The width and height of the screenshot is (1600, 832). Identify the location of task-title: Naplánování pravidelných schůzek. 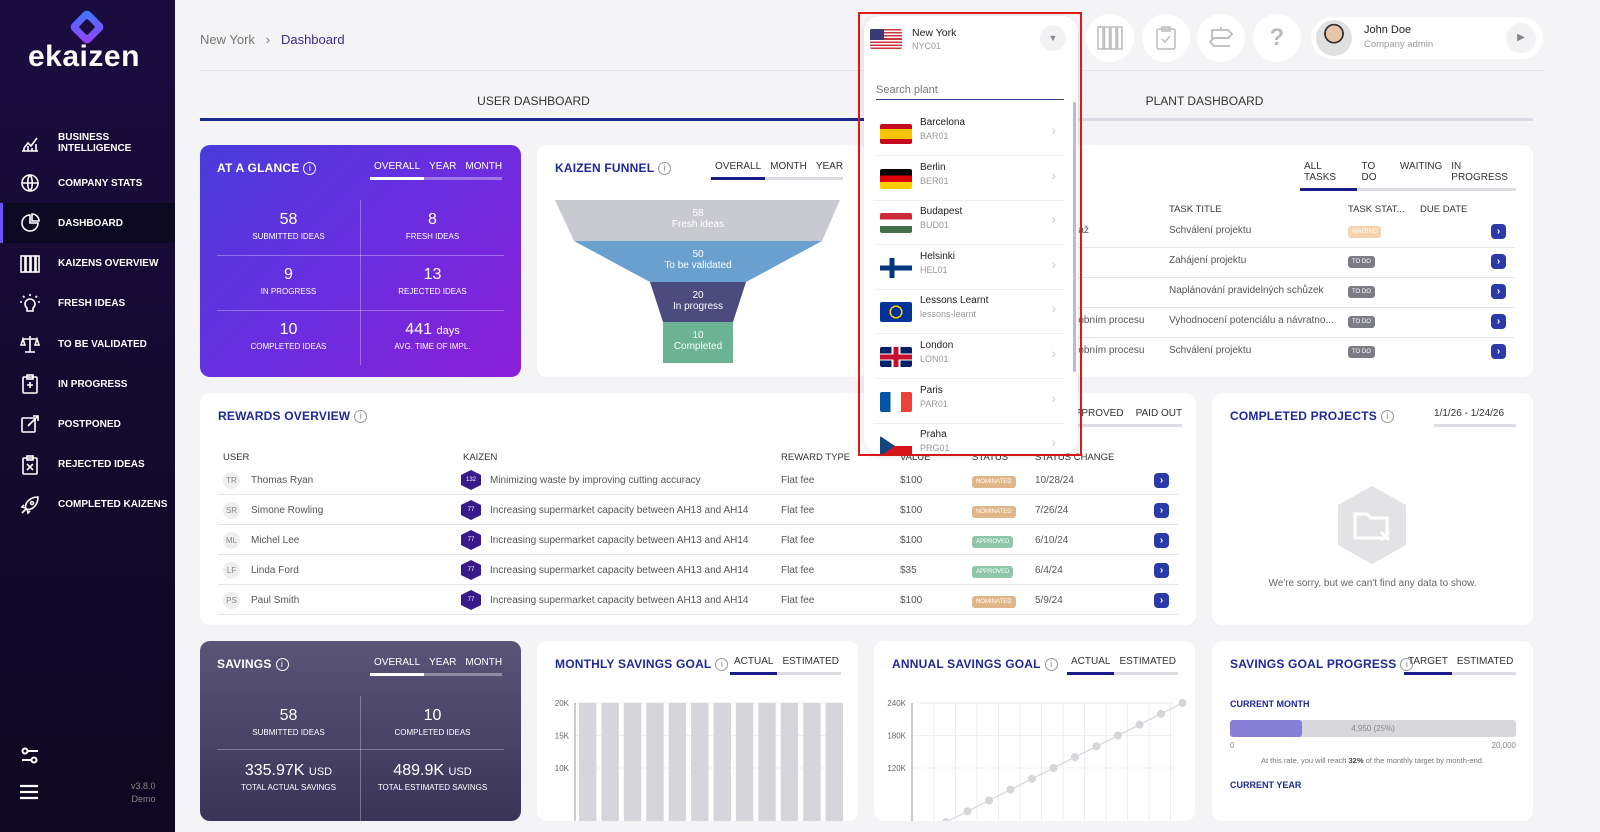
(1246, 290).